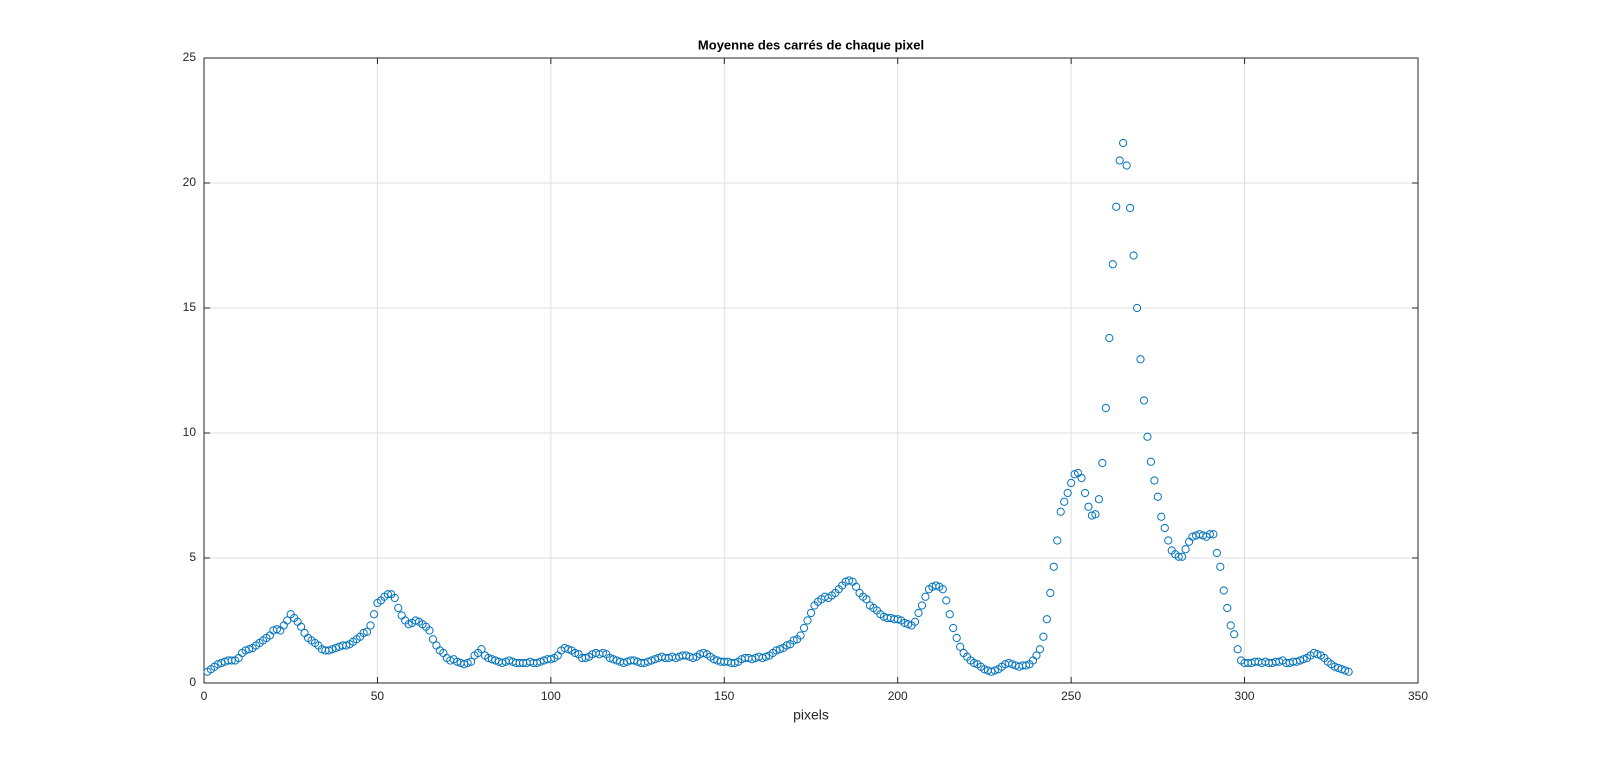 This screenshot has width=1600, height=783. I want to click on y-tick-label: 15, so click(190, 307).